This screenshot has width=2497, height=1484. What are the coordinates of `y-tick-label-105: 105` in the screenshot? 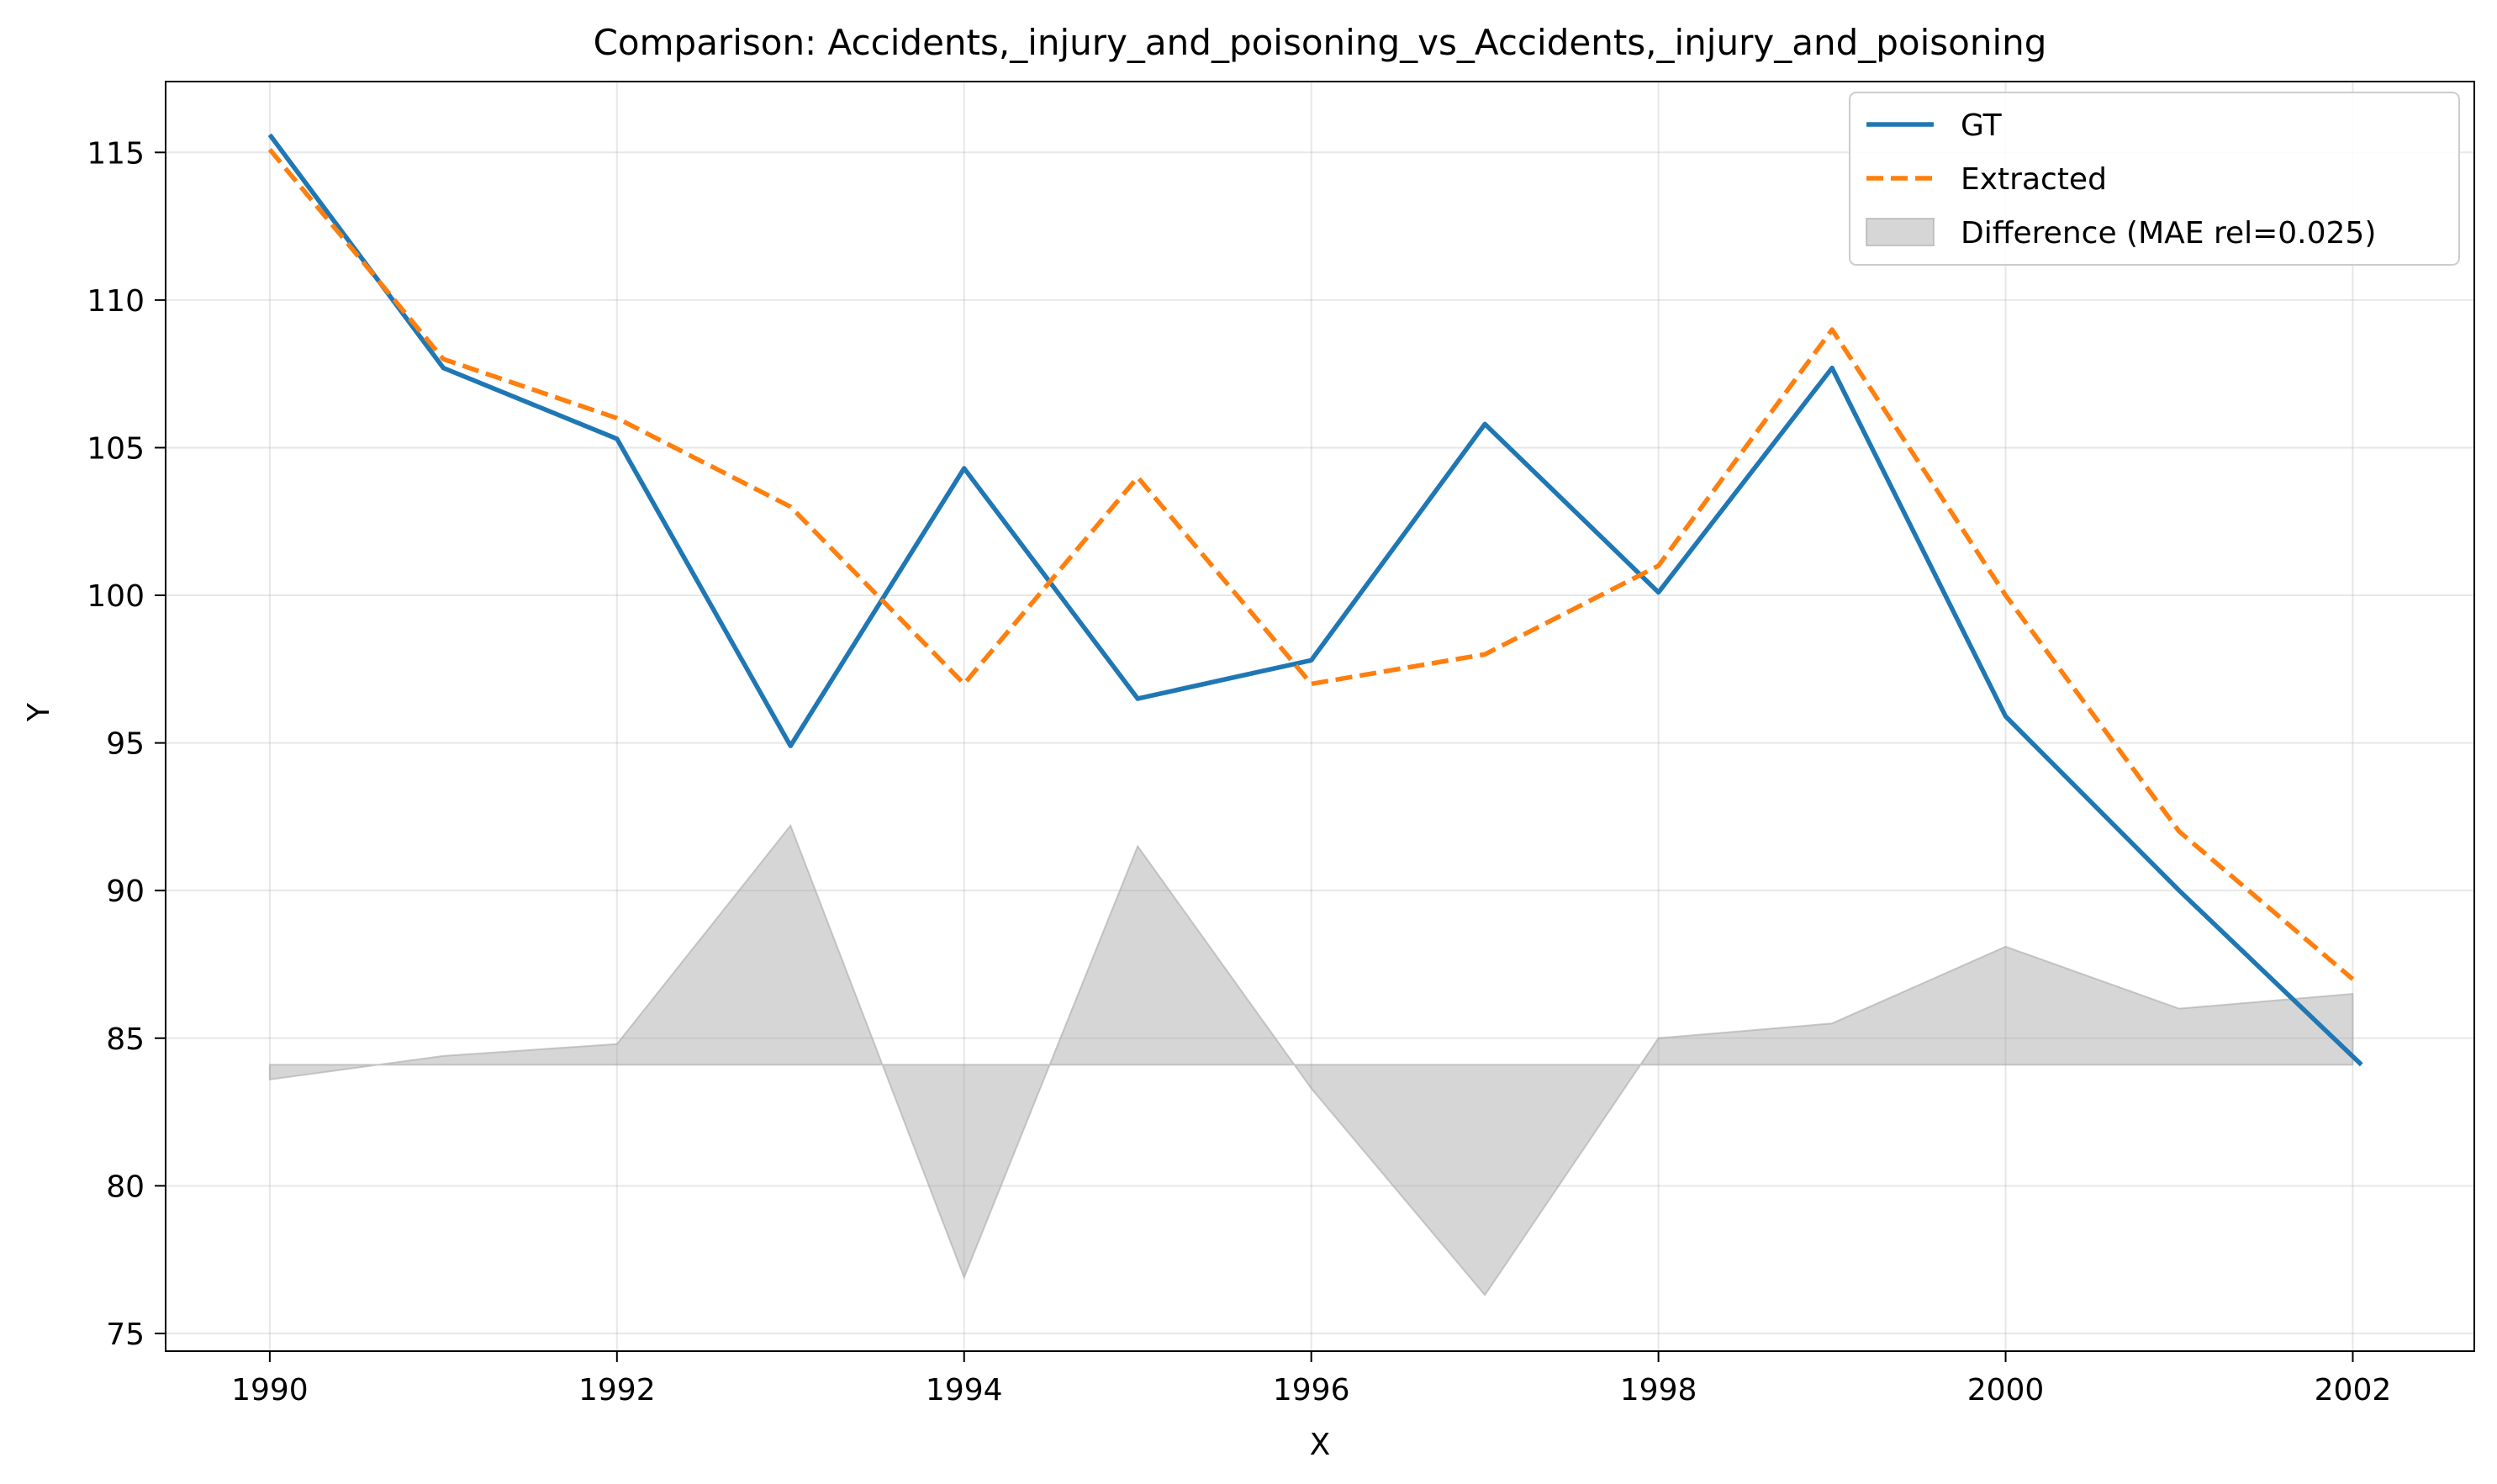 It's located at (116, 448).